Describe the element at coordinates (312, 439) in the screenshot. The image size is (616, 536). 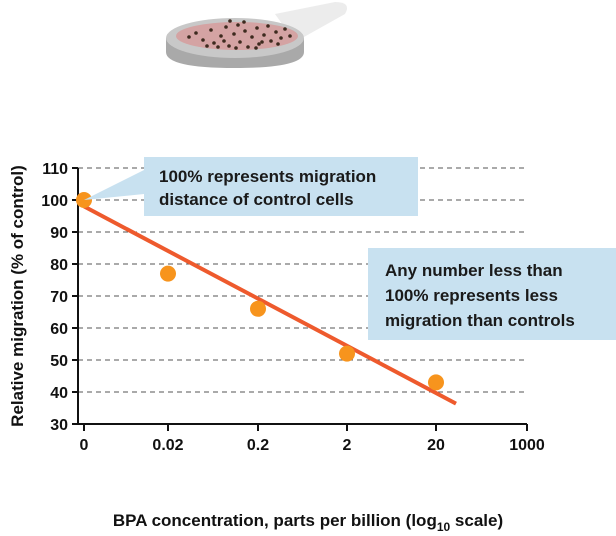
I see `x-axis-ticks: 0 0.02 0.2 2 20 1000` at that location.